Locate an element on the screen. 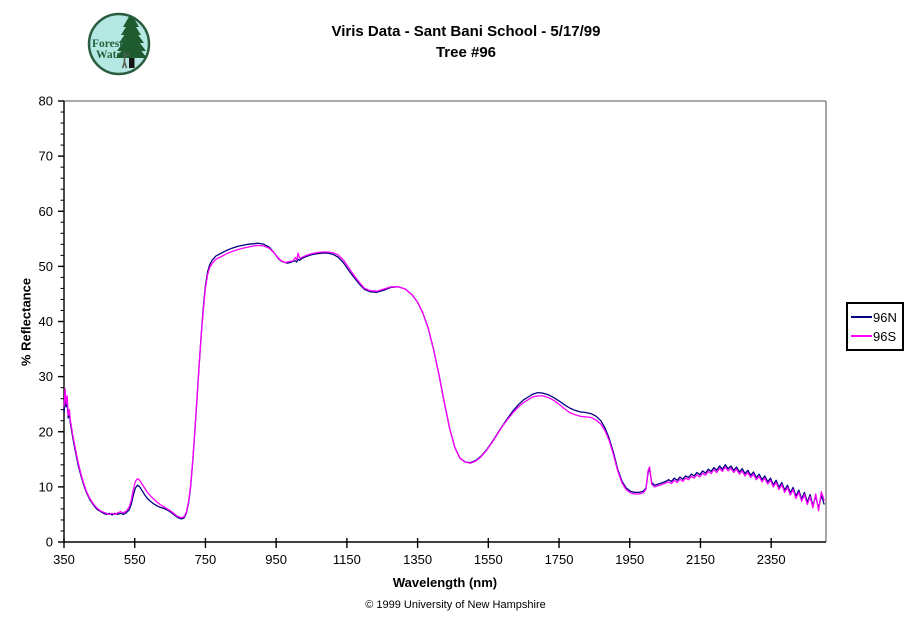 Image resolution: width=911 pixels, height=623 pixels. legend-item-96n: 96N is located at coordinates (875, 317).